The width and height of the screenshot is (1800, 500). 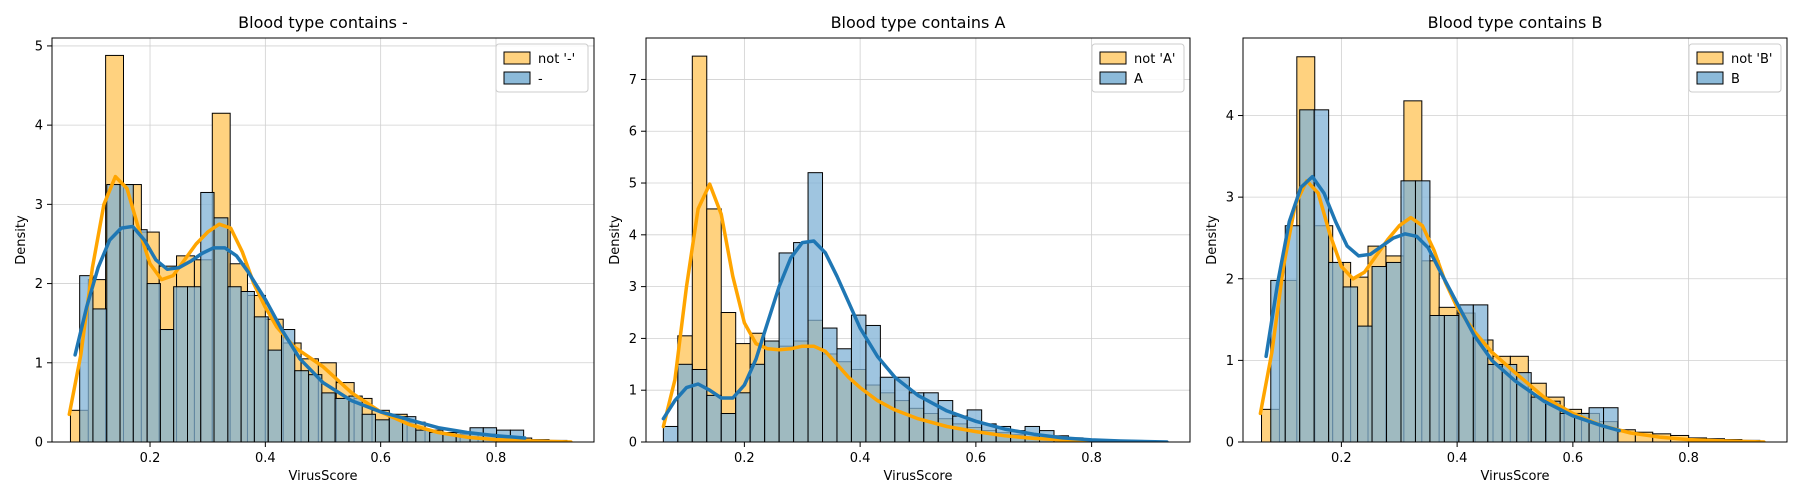 What do you see at coordinates (1735, 68) in the screenshot?
I see `legend: not 'B' B` at bounding box center [1735, 68].